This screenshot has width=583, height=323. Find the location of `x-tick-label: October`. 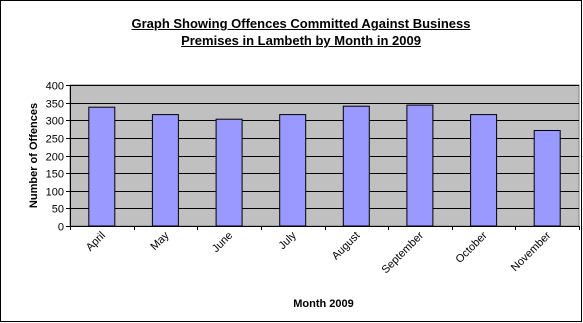

x-tick-label: October is located at coordinates (472, 247).